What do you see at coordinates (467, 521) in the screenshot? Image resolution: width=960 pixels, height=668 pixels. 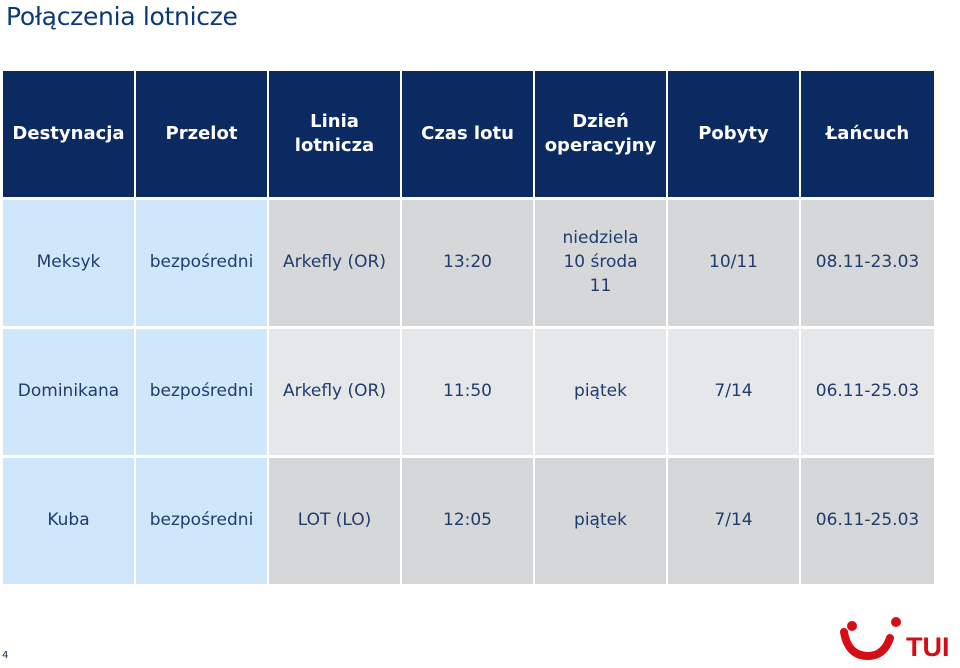 I see `table-cell: 12:05` at bounding box center [467, 521].